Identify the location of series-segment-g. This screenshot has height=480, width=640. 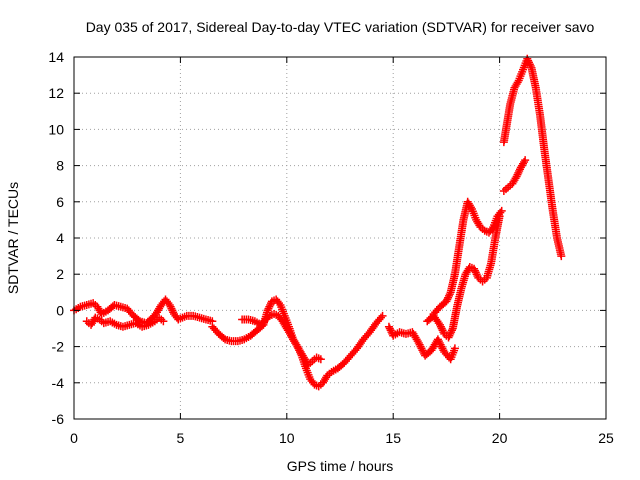
(467, 258).